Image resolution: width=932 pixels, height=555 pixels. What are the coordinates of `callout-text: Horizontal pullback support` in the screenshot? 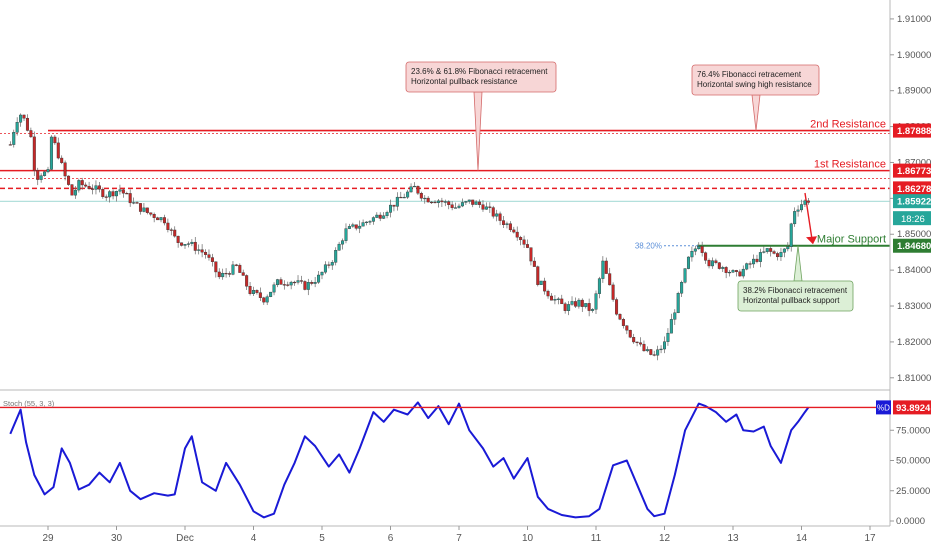 It's located at (791, 300).